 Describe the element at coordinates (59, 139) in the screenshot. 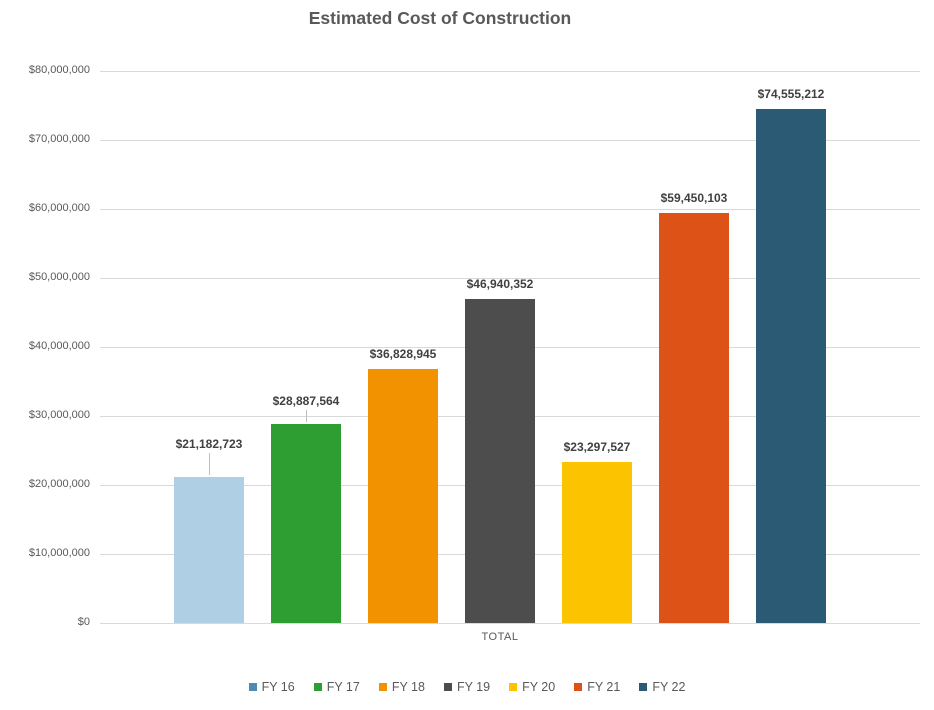

I see `y-axis-tick-label: $70,000,000` at that location.